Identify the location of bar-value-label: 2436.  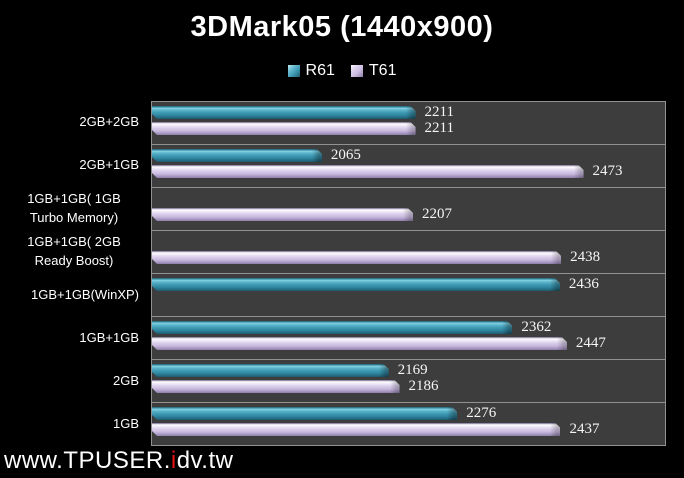
(583, 284).